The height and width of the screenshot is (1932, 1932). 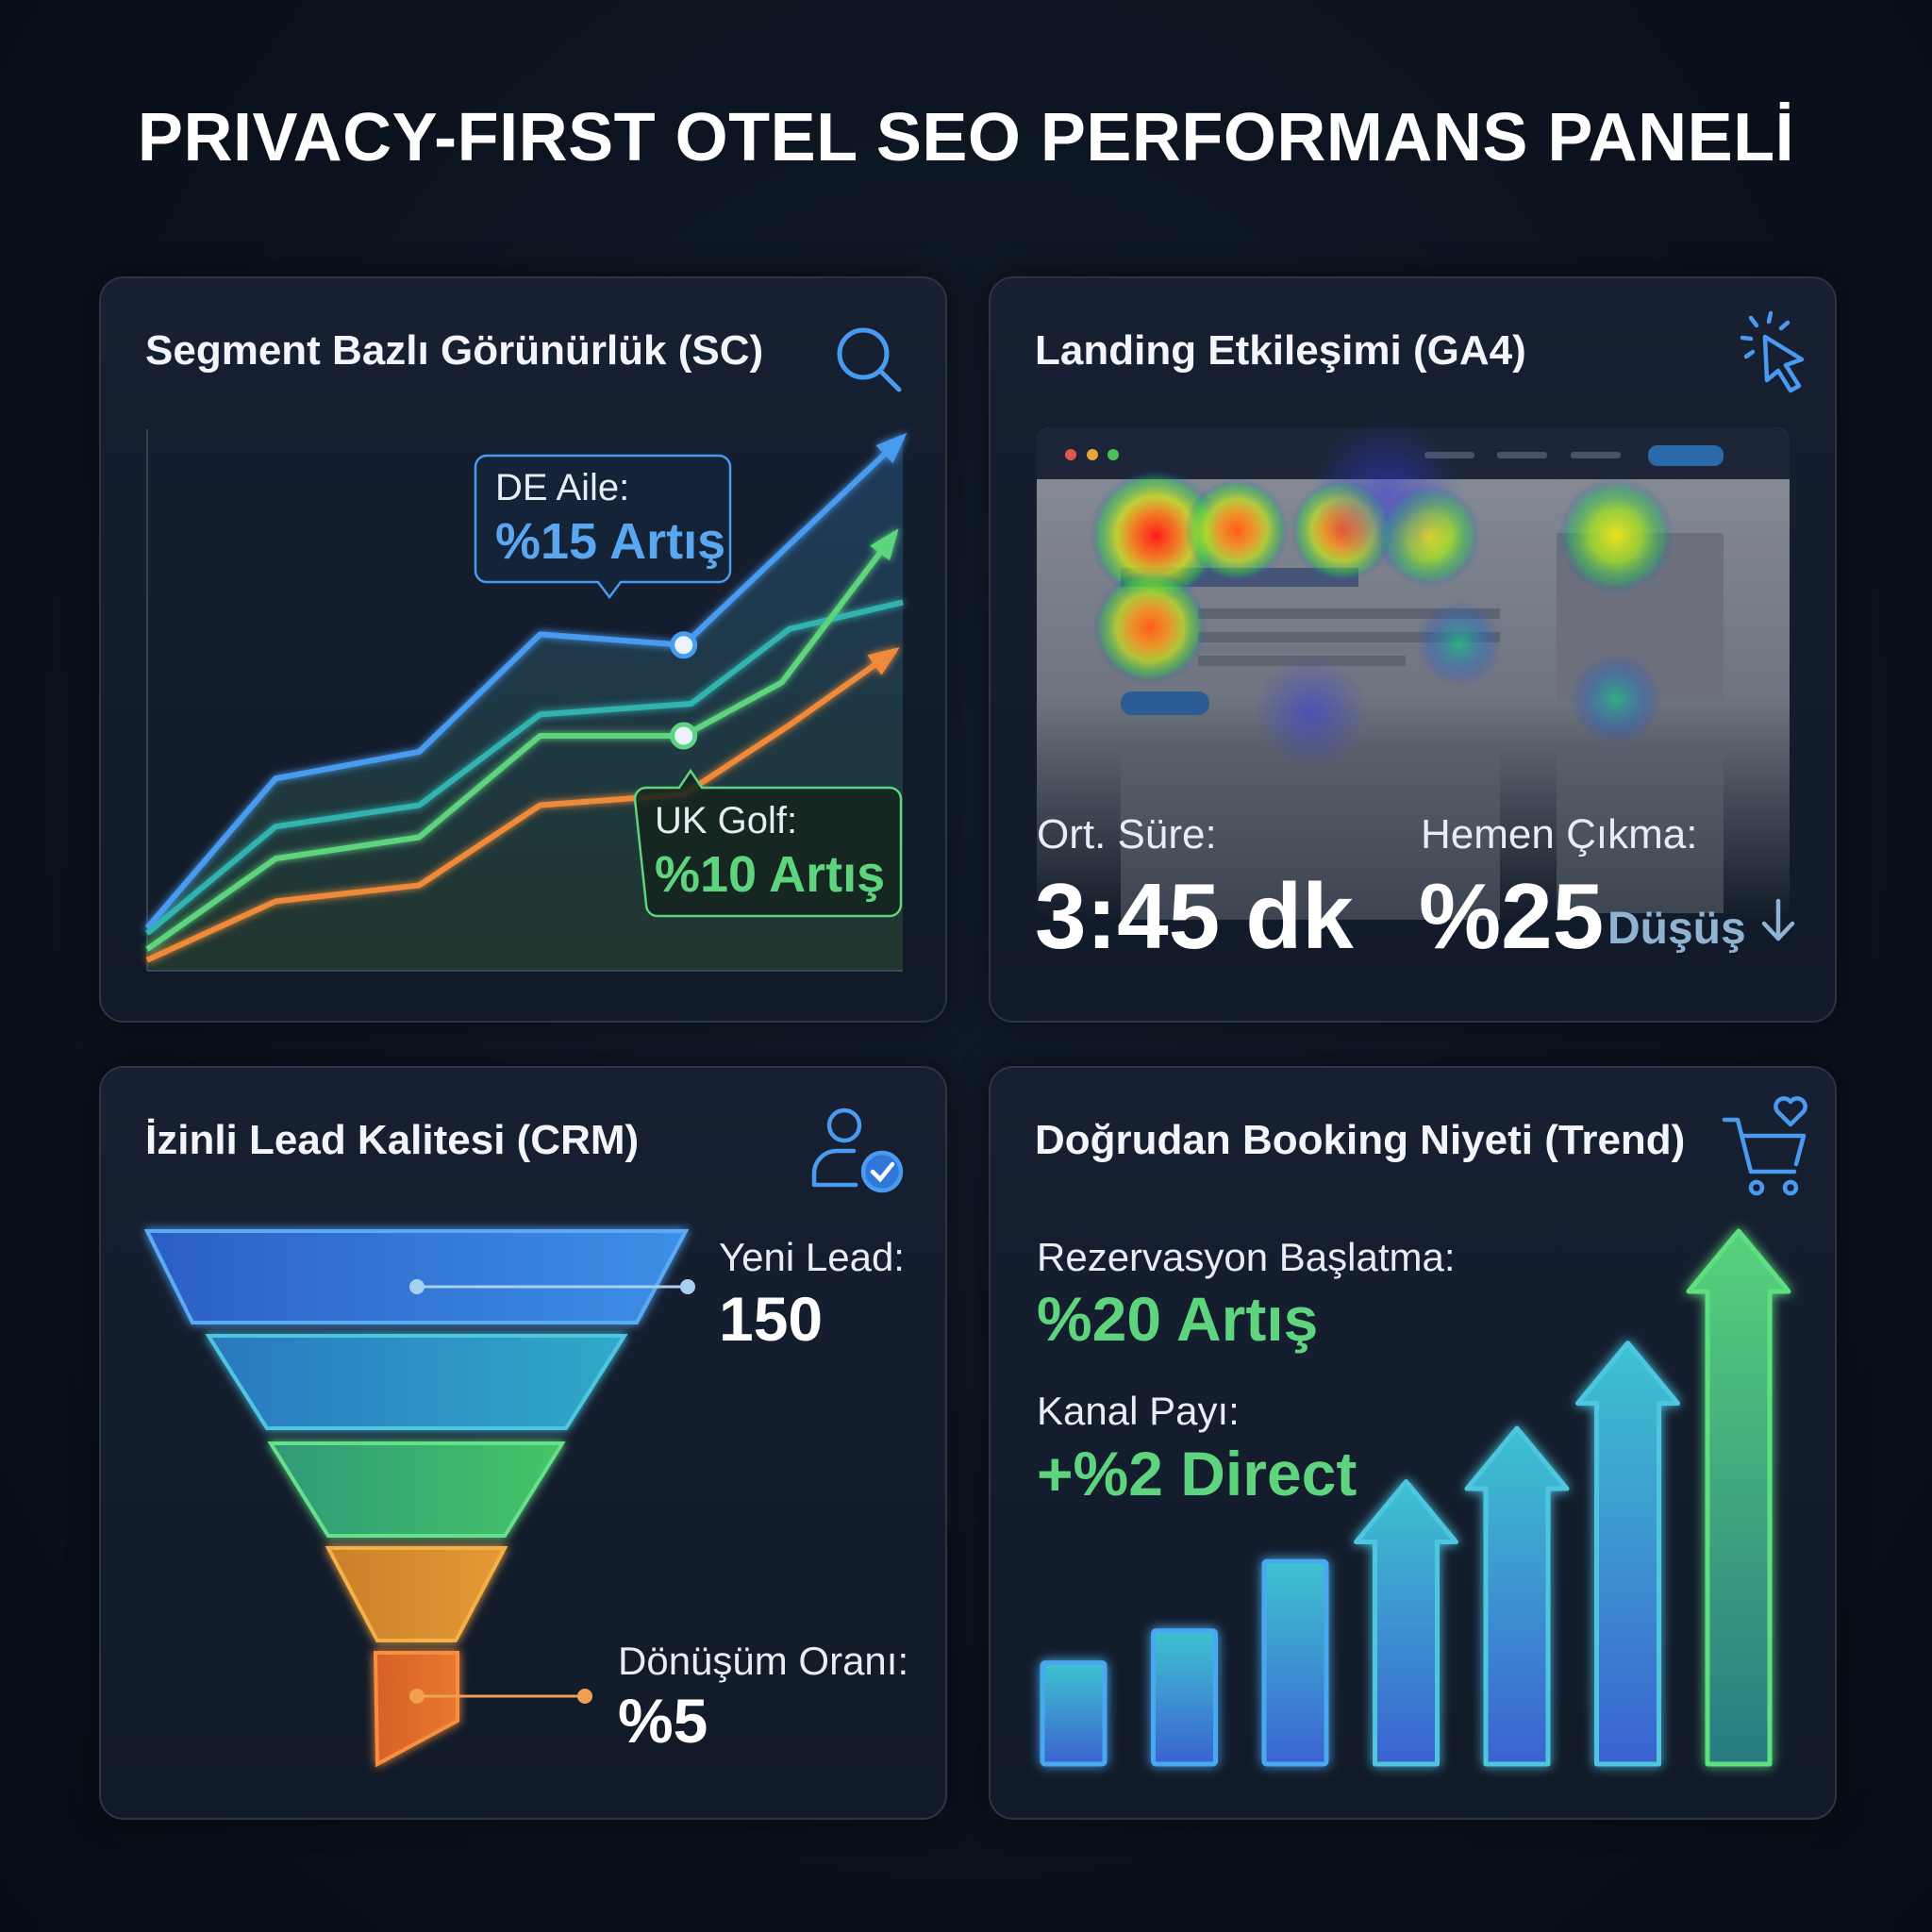 I want to click on booking-bar-chart, so click(x=1424, y=1432).